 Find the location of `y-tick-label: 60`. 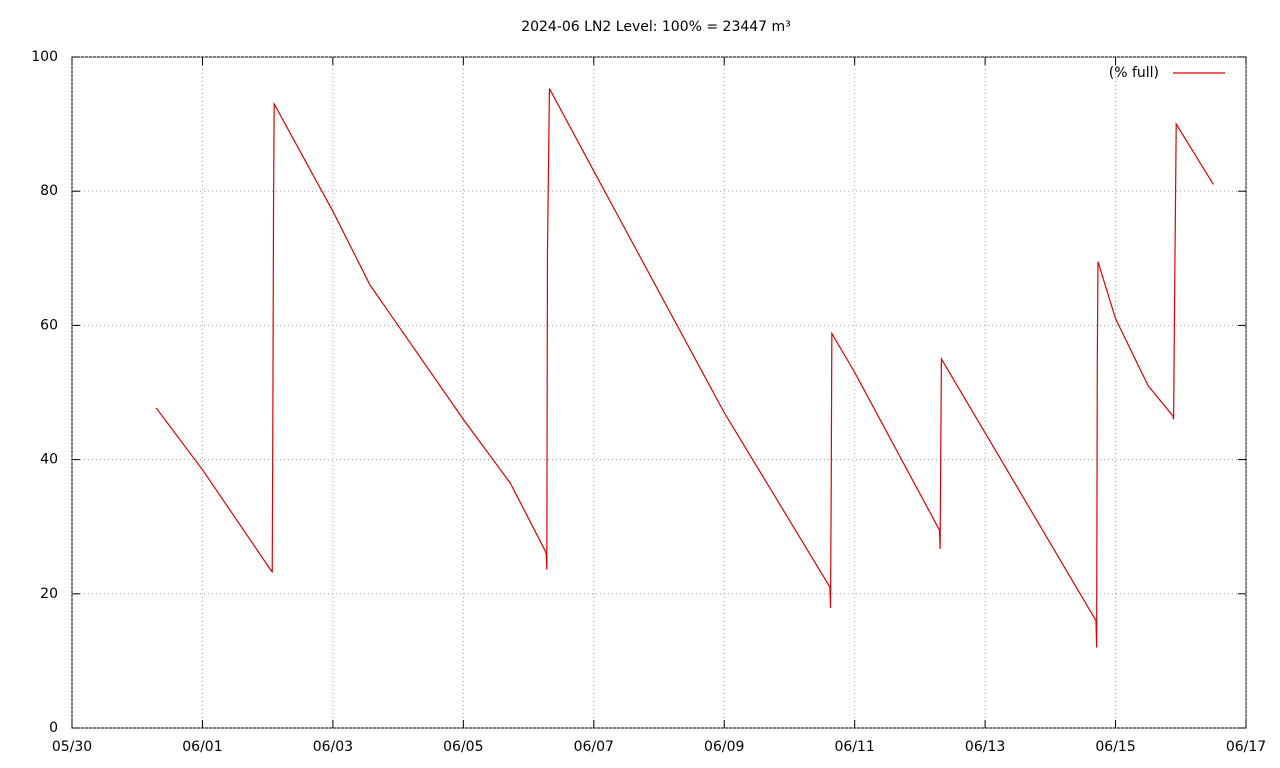

y-tick-label: 60 is located at coordinates (49, 325).